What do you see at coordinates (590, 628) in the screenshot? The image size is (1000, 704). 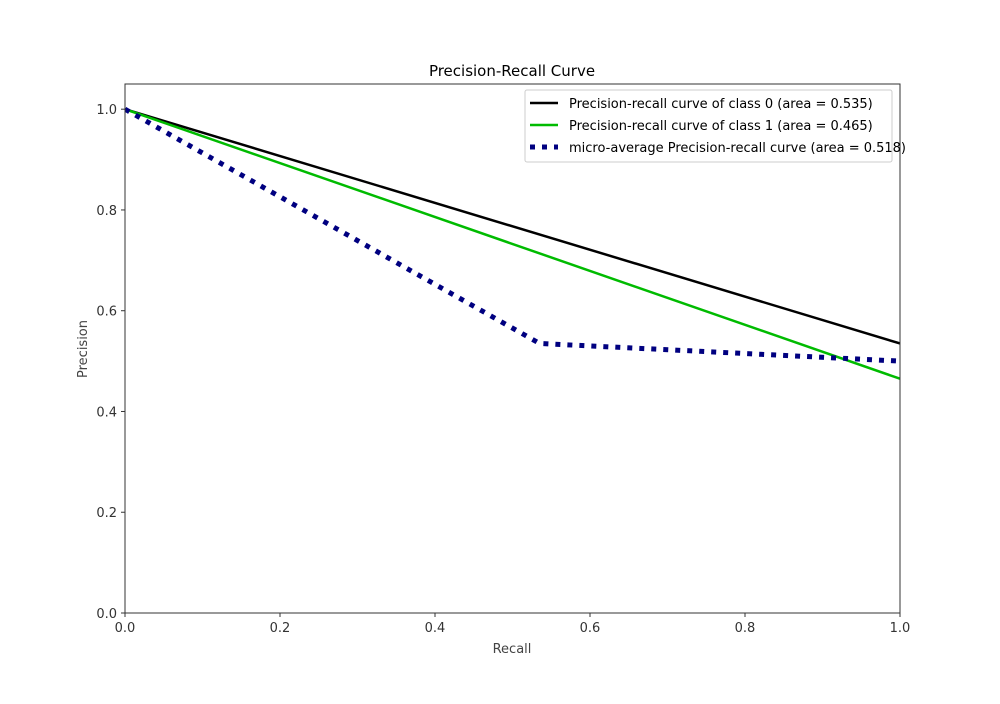 I see `x-tick-label: 0.6` at bounding box center [590, 628].